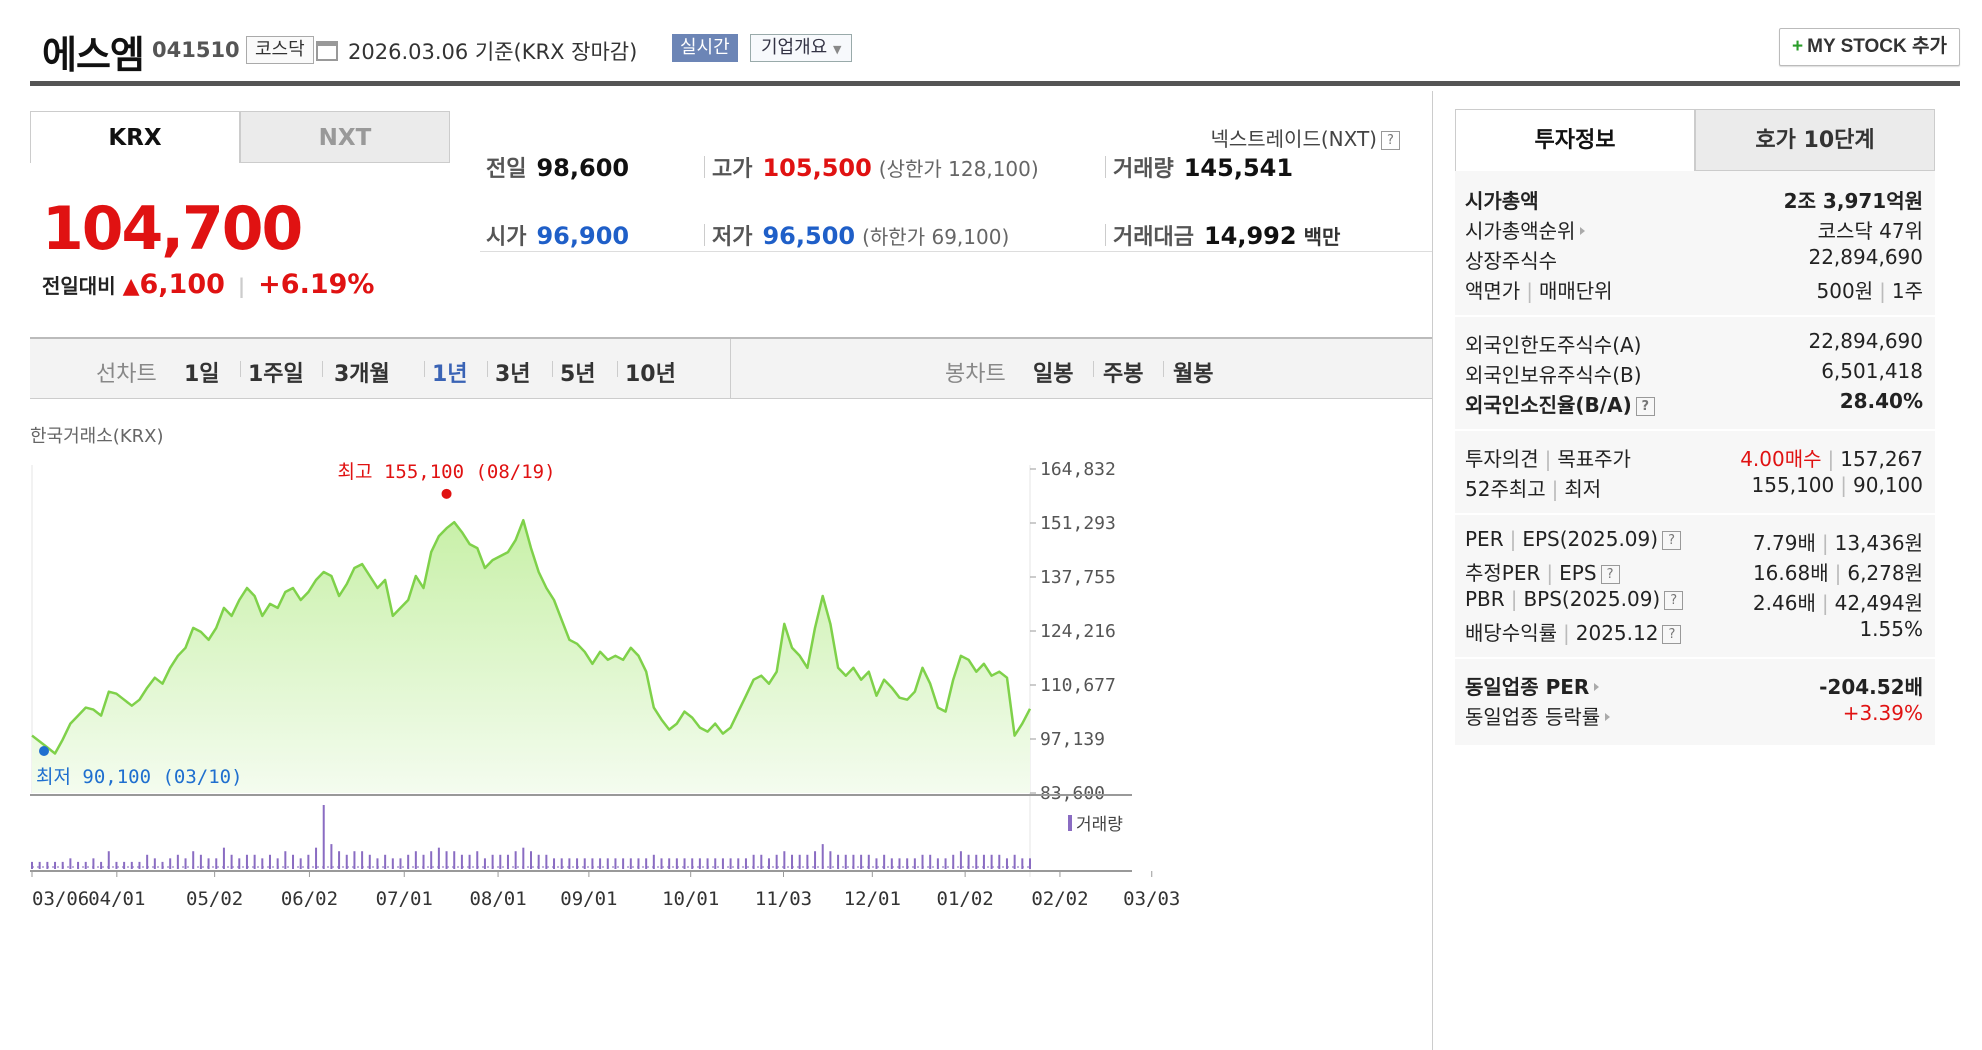 Image resolution: width=1982 pixels, height=1050 pixels. I want to click on price-area, so click(531, 656).